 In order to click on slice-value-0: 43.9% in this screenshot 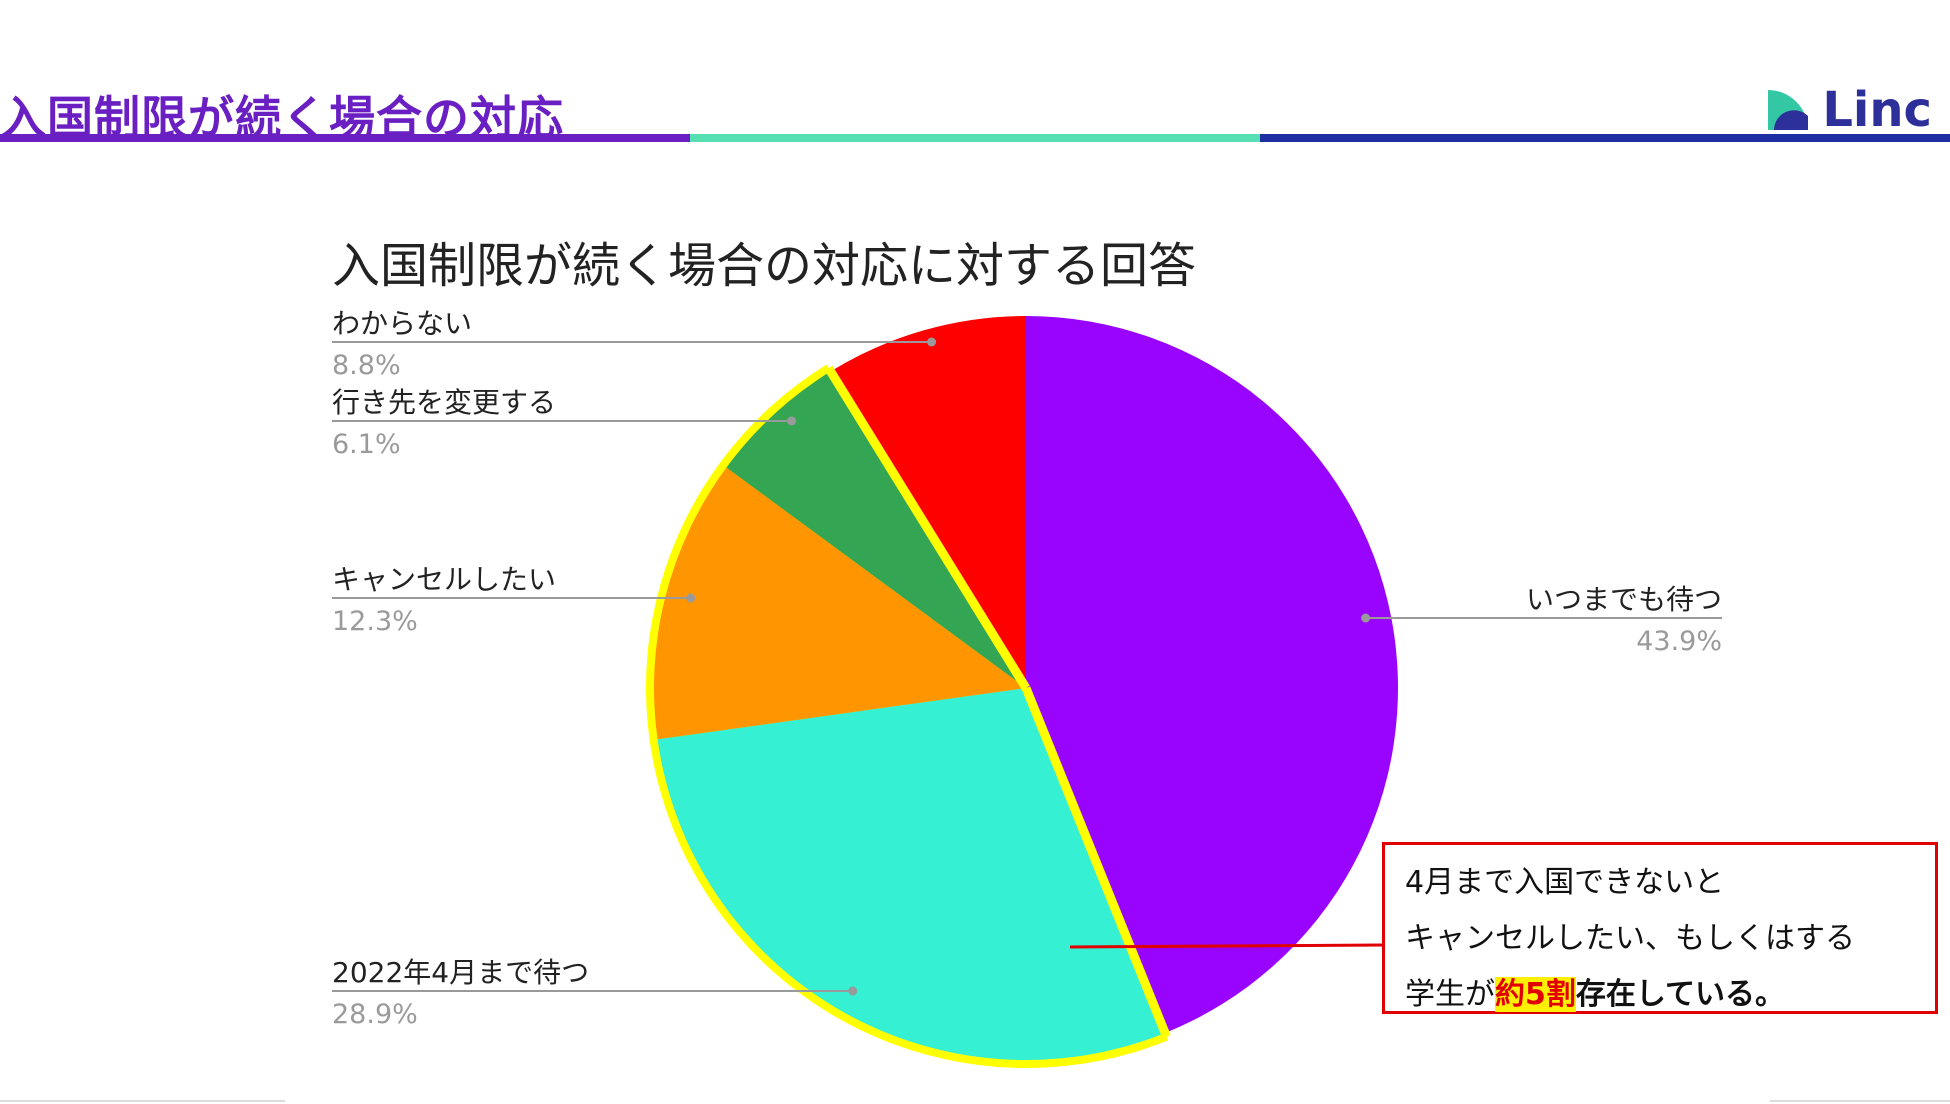, I will do `click(1679, 641)`.